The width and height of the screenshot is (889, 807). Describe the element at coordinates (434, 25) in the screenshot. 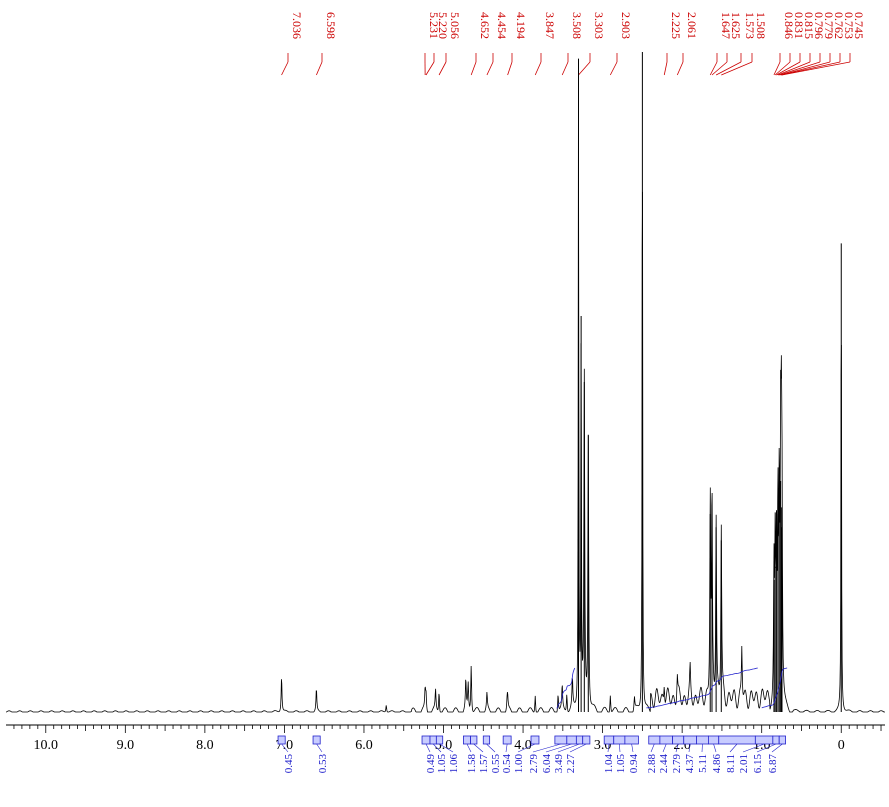

I see `peak-label: 5.231` at that location.